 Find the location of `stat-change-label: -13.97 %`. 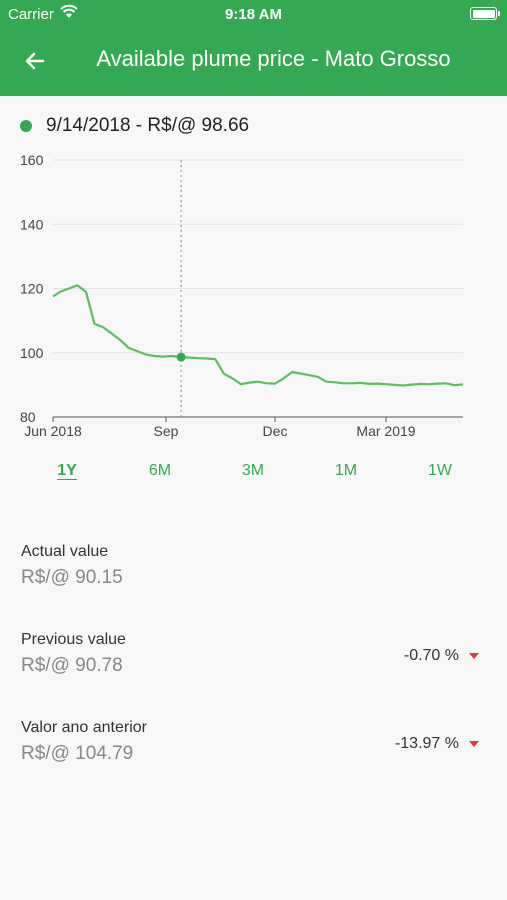

stat-change-label: -13.97 % is located at coordinates (426, 743).